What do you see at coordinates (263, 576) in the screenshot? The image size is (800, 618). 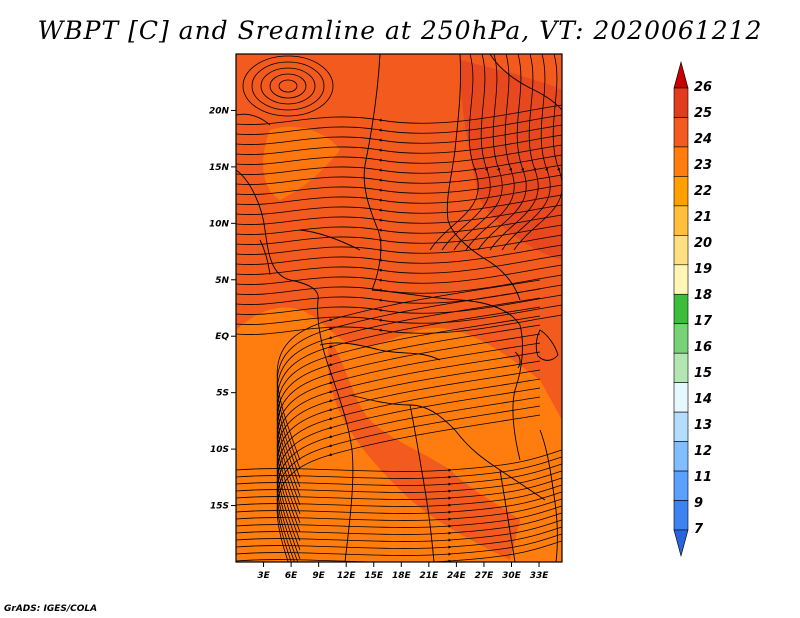 I see `lon-tick-label: 3E` at bounding box center [263, 576].